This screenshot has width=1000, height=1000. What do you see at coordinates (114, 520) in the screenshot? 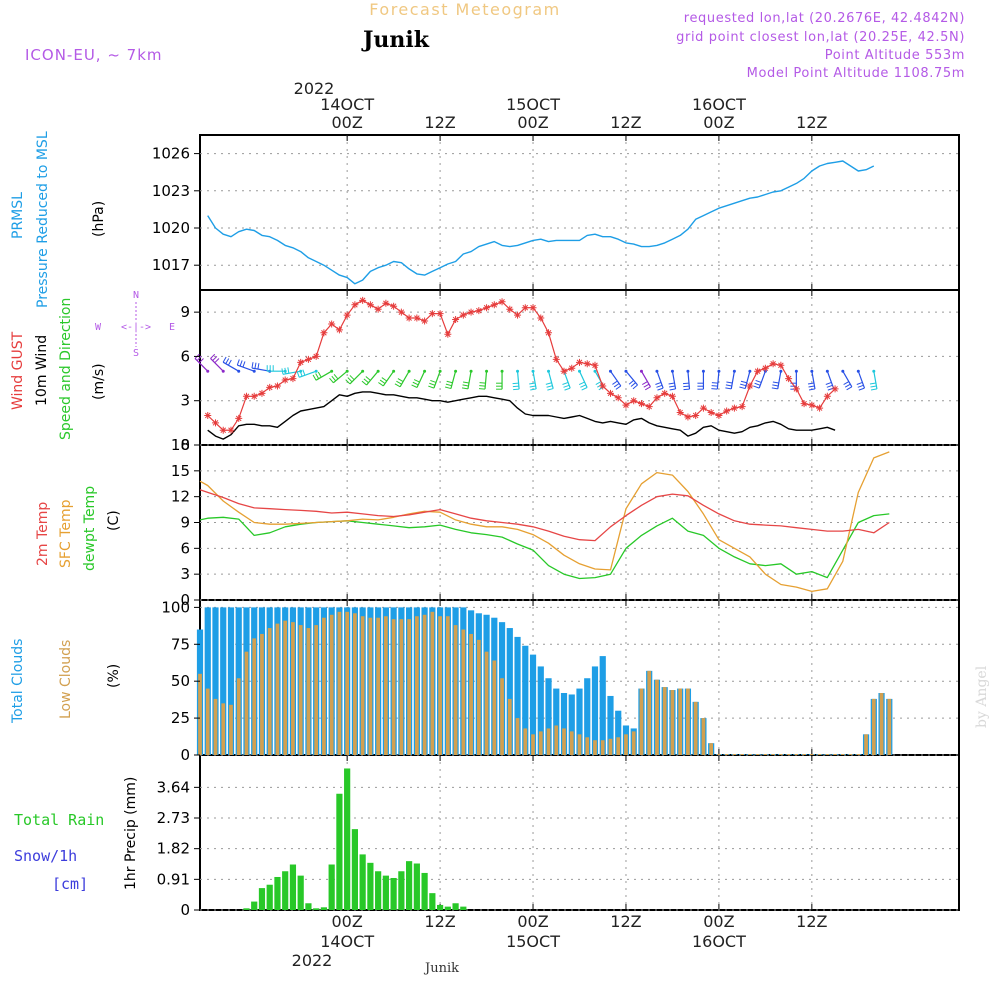
I see `temp-unit: (C)` at bounding box center [114, 520].